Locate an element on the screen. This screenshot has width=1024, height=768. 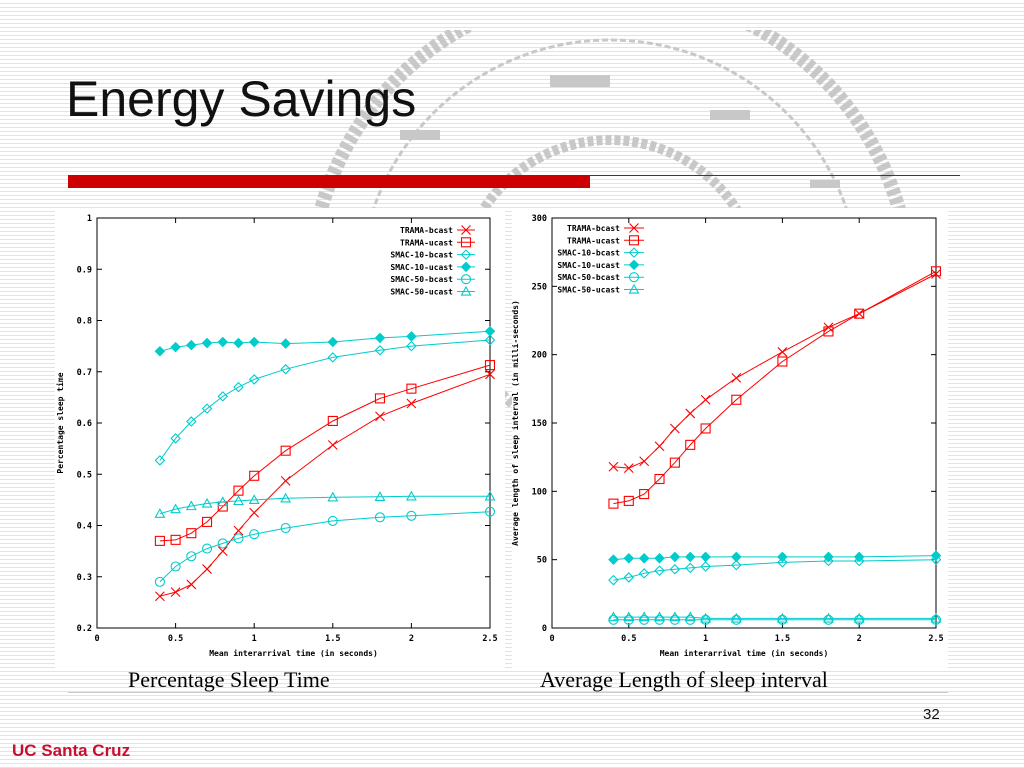
chart-1-line-trama-bcast is located at coordinates (775, 371).